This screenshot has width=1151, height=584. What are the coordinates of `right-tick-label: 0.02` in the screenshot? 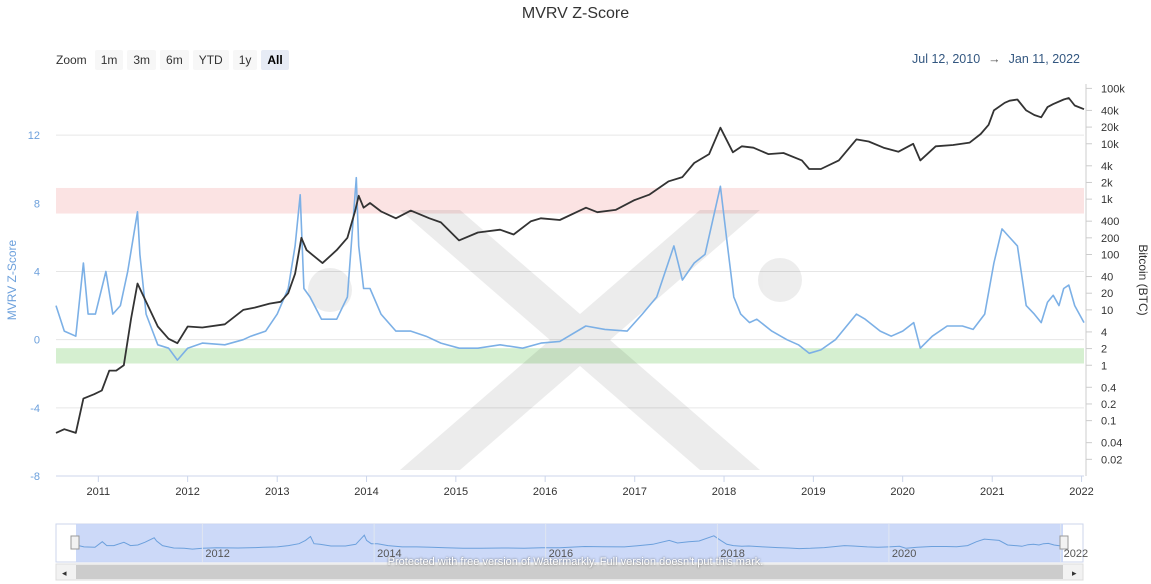 It's located at (1111, 460).